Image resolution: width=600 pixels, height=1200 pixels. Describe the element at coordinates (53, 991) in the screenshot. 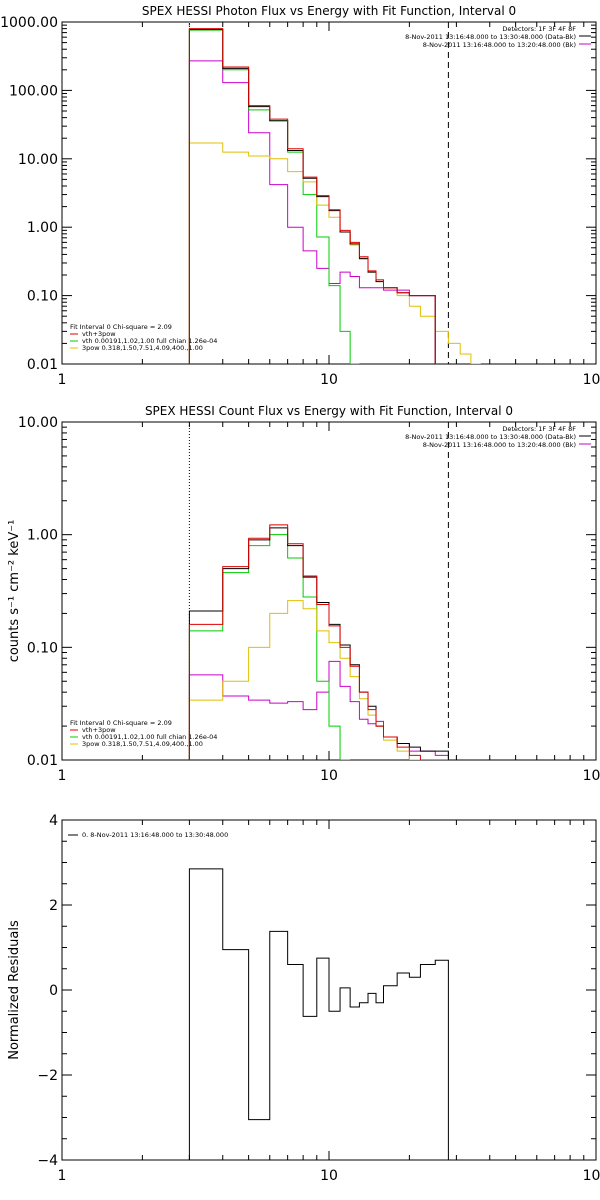

I see `y-tick-label: 0` at that location.